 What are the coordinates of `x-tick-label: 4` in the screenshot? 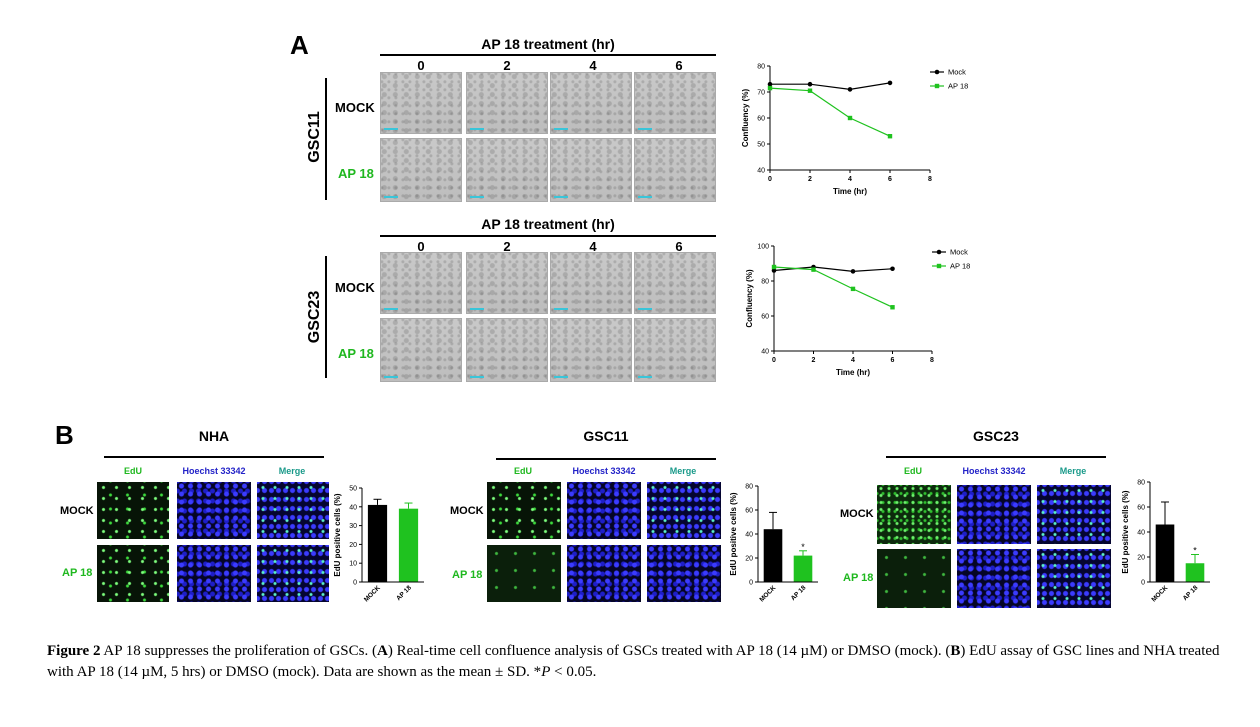 It's located at (850, 179).